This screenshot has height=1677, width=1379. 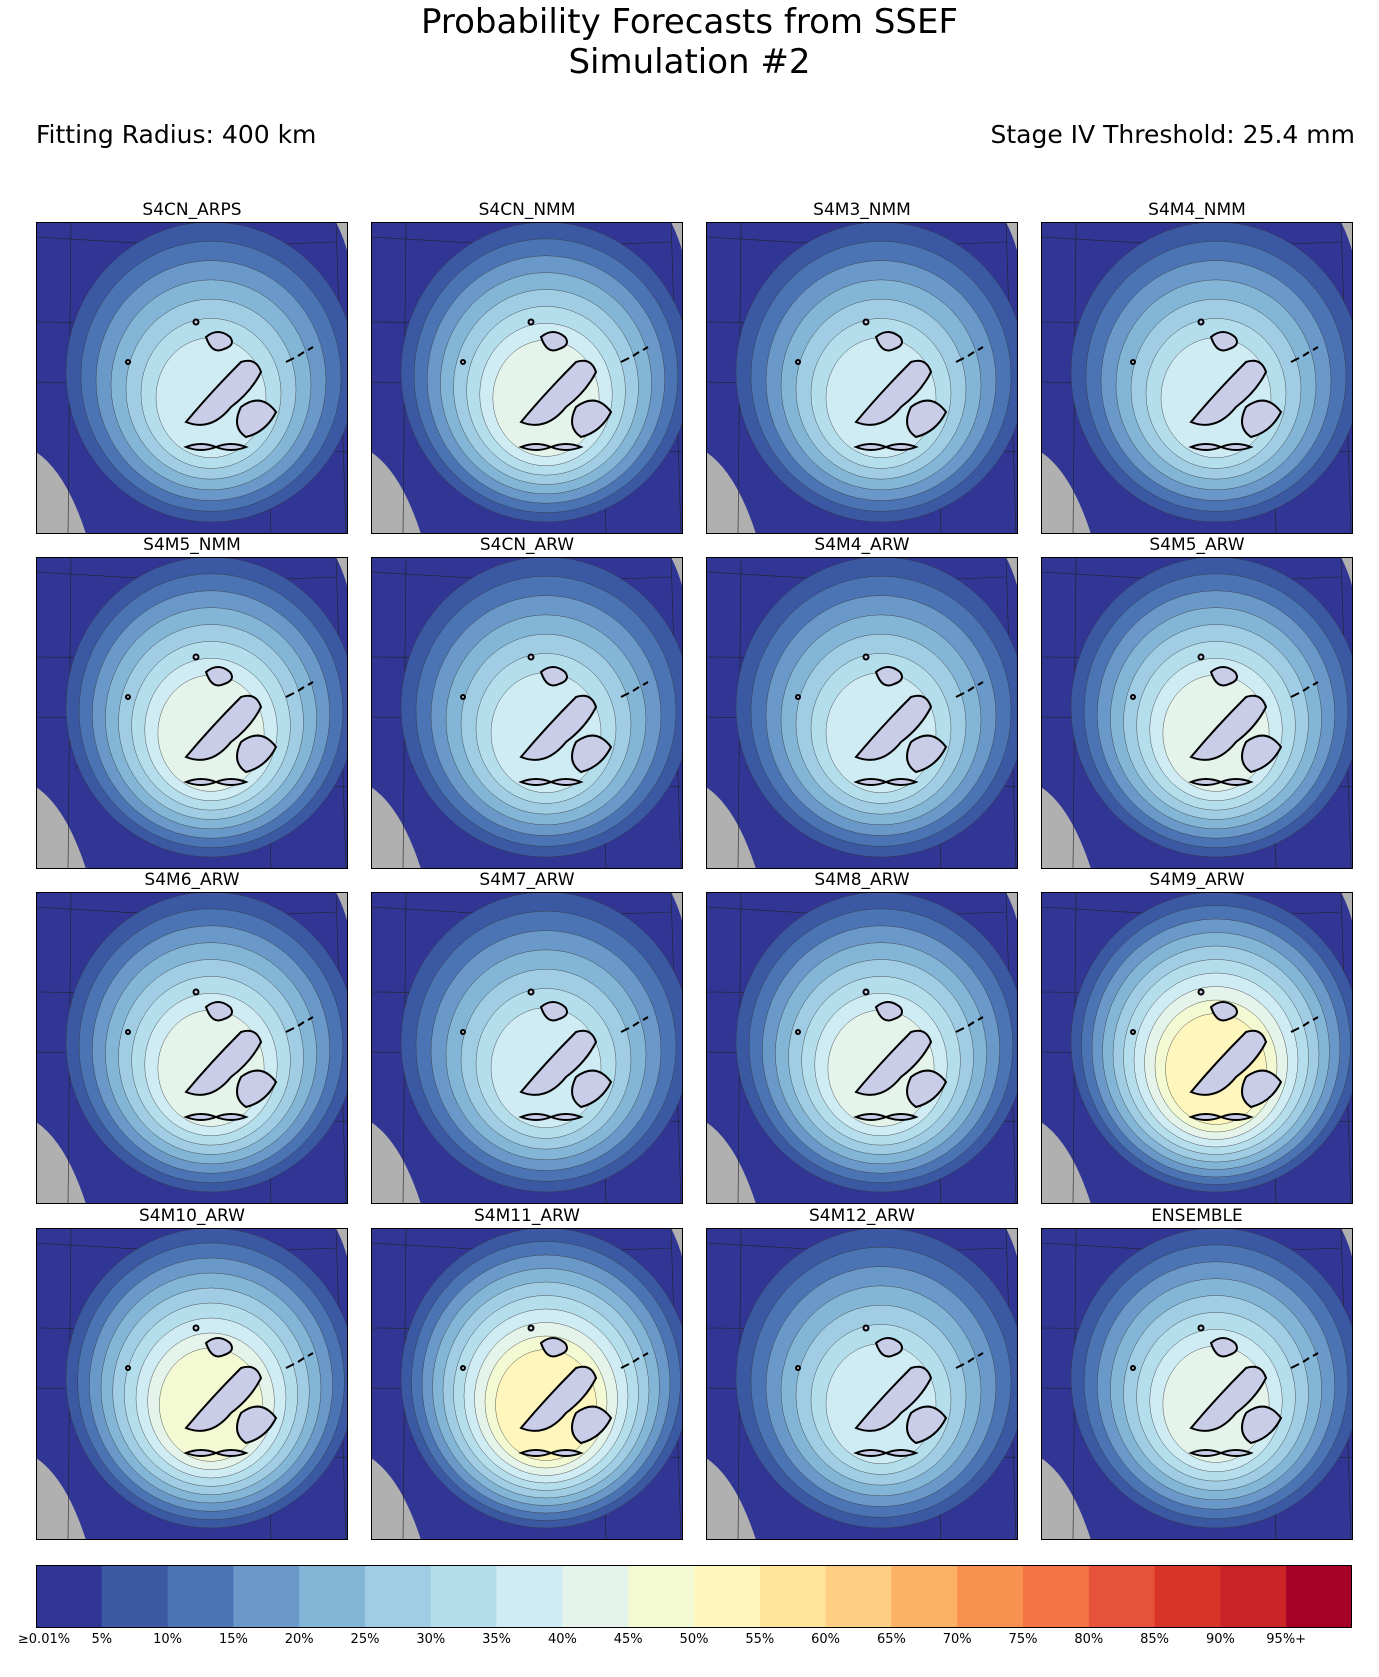 What do you see at coordinates (192, 1216) in the screenshot?
I see `panel-title: S4M10_ARW` at bounding box center [192, 1216].